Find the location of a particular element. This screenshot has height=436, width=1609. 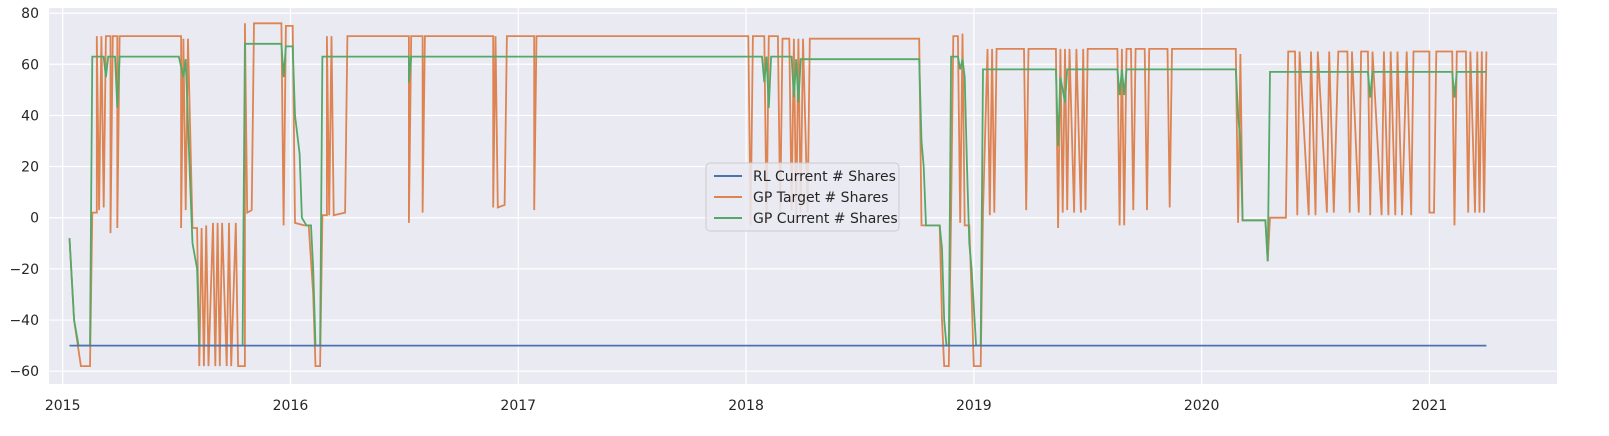

y-tick-label: 60 is located at coordinates (30, 65).